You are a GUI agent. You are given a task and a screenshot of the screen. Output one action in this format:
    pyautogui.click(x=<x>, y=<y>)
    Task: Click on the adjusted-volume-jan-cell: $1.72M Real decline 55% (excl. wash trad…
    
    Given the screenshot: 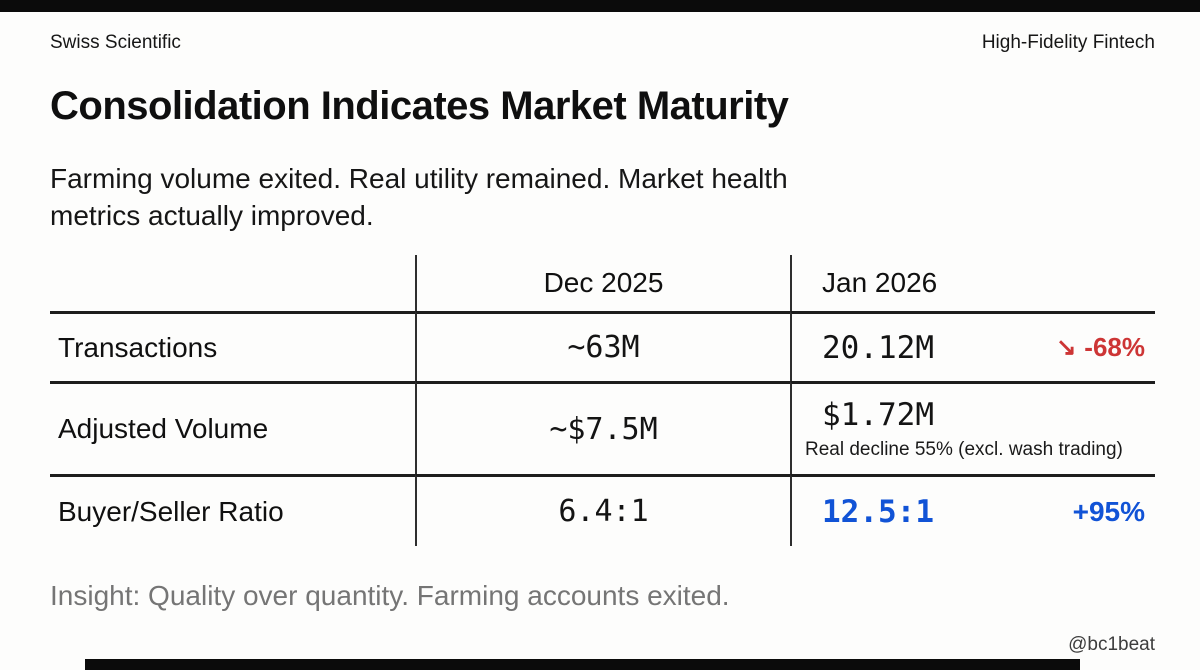 What is the action you would take?
    pyautogui.click(x=972, y=427)
    